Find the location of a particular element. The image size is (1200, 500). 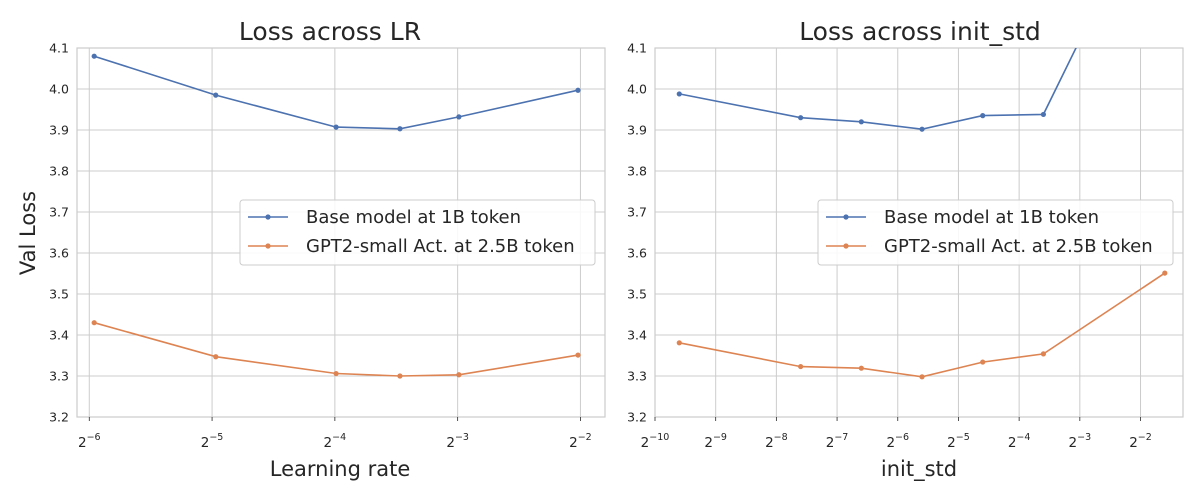

left-ytick-label: 3.6 is located at coordinates (59, 253).